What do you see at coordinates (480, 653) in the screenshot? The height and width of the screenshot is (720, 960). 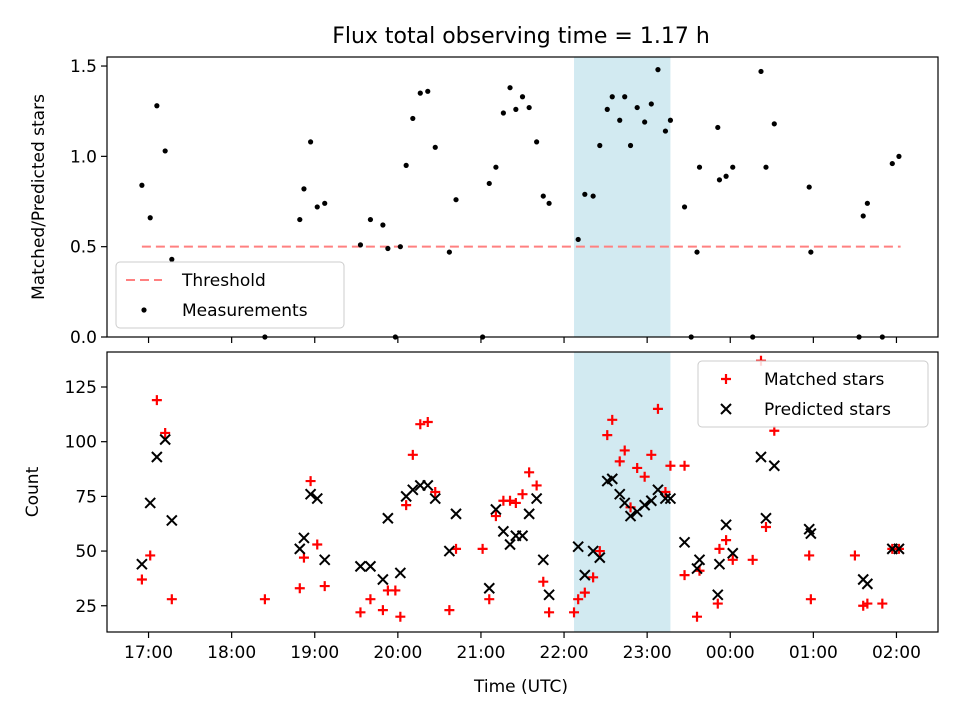 I see `x-tick-label: 21:00` at bounding box center [480, 653].